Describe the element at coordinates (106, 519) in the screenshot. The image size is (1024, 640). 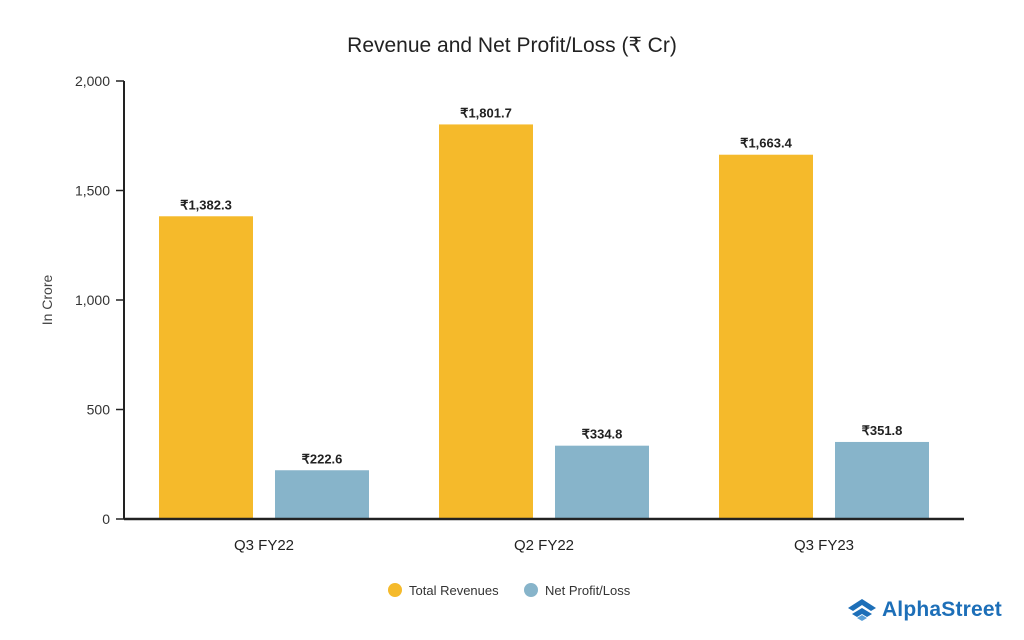
I see `y-tick-label: 0` at that location.